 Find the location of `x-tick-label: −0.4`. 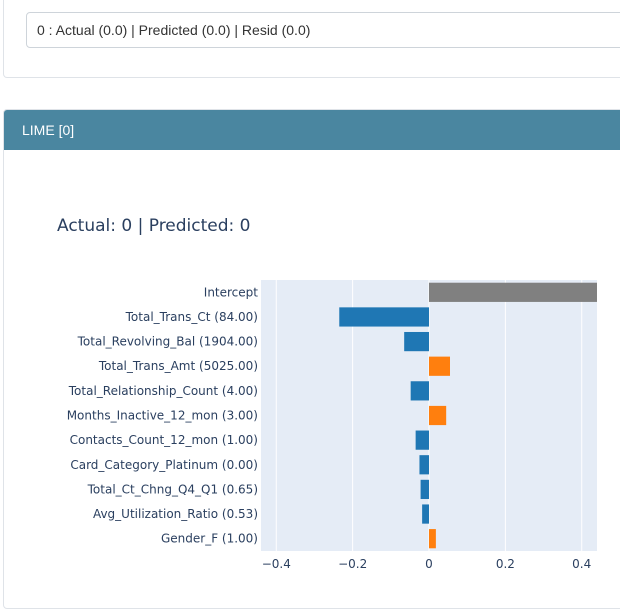

x-tick-label: −0.4 is located at coordinates (276, 564).